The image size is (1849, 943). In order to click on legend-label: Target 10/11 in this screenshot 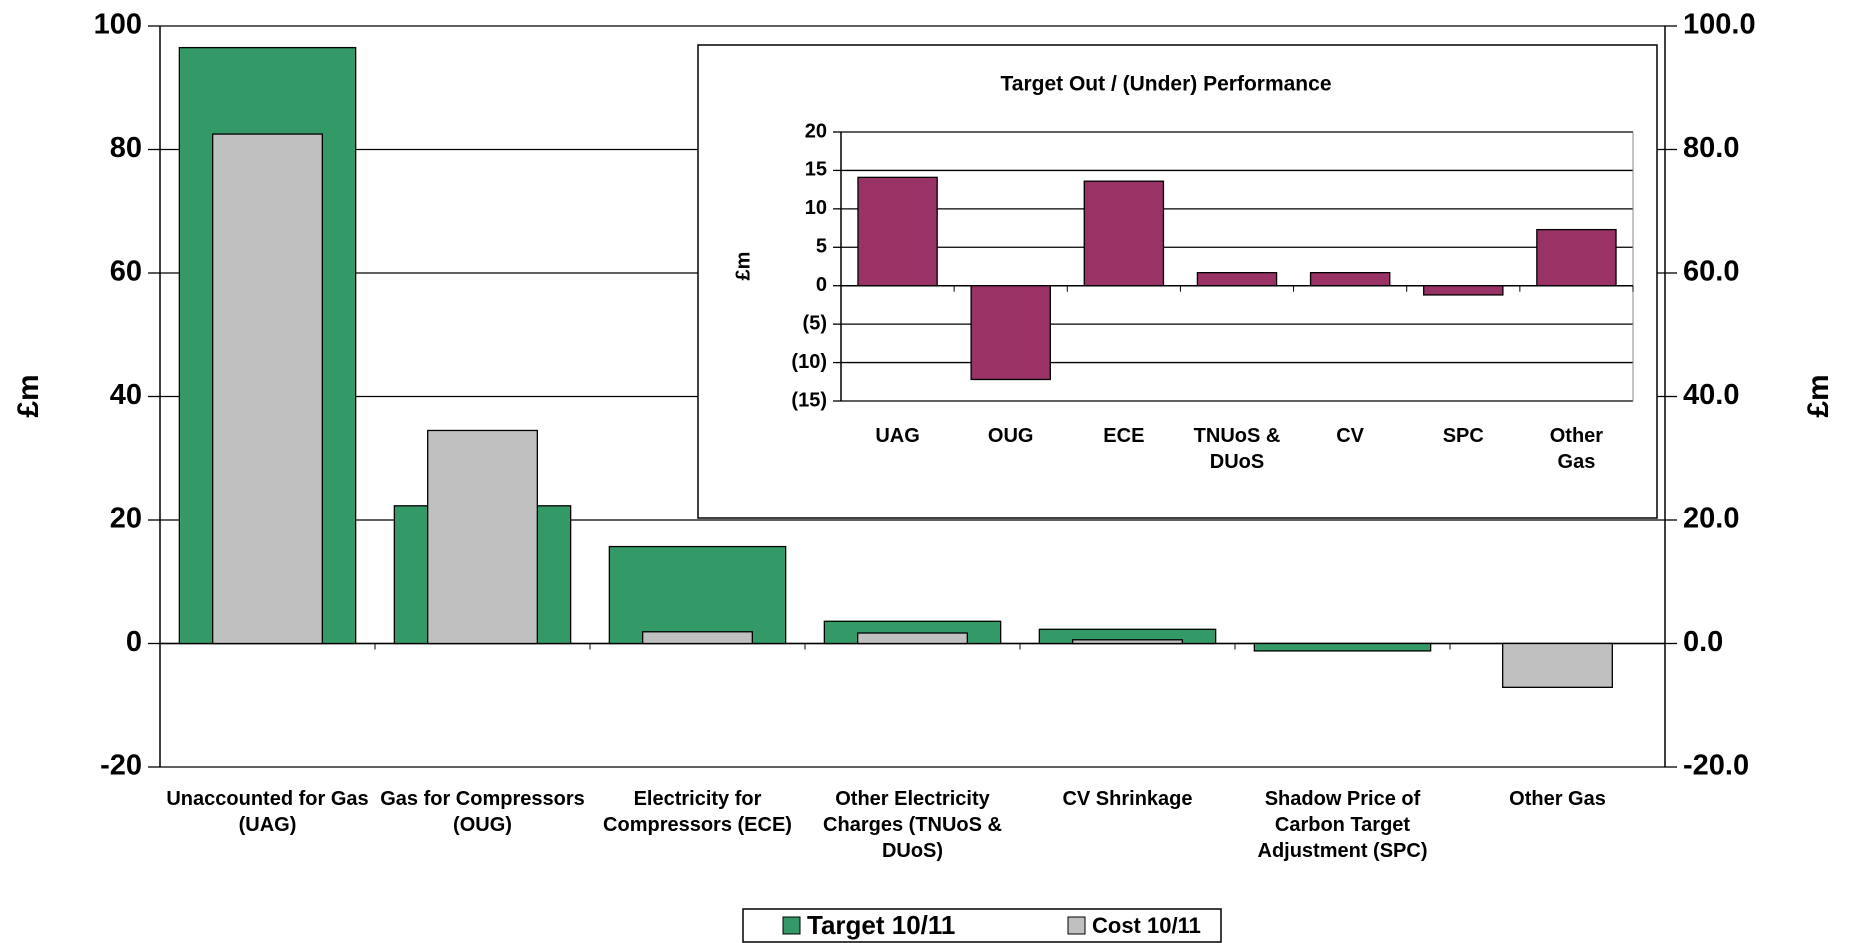, I will do `click(881, 925)`.